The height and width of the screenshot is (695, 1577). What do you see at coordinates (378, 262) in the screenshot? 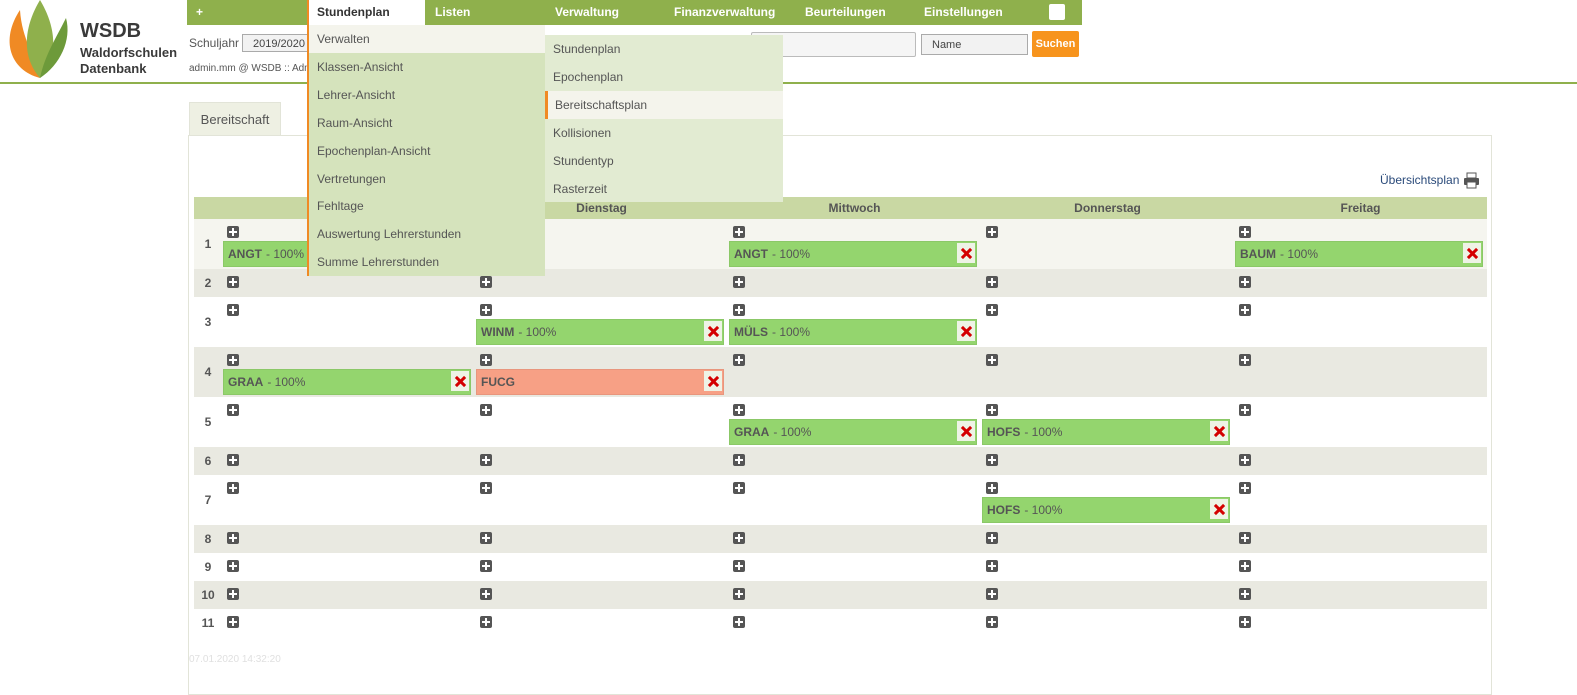
I see `menu-item: Summe Lehrerstunden` at bounding box center [378, 262].